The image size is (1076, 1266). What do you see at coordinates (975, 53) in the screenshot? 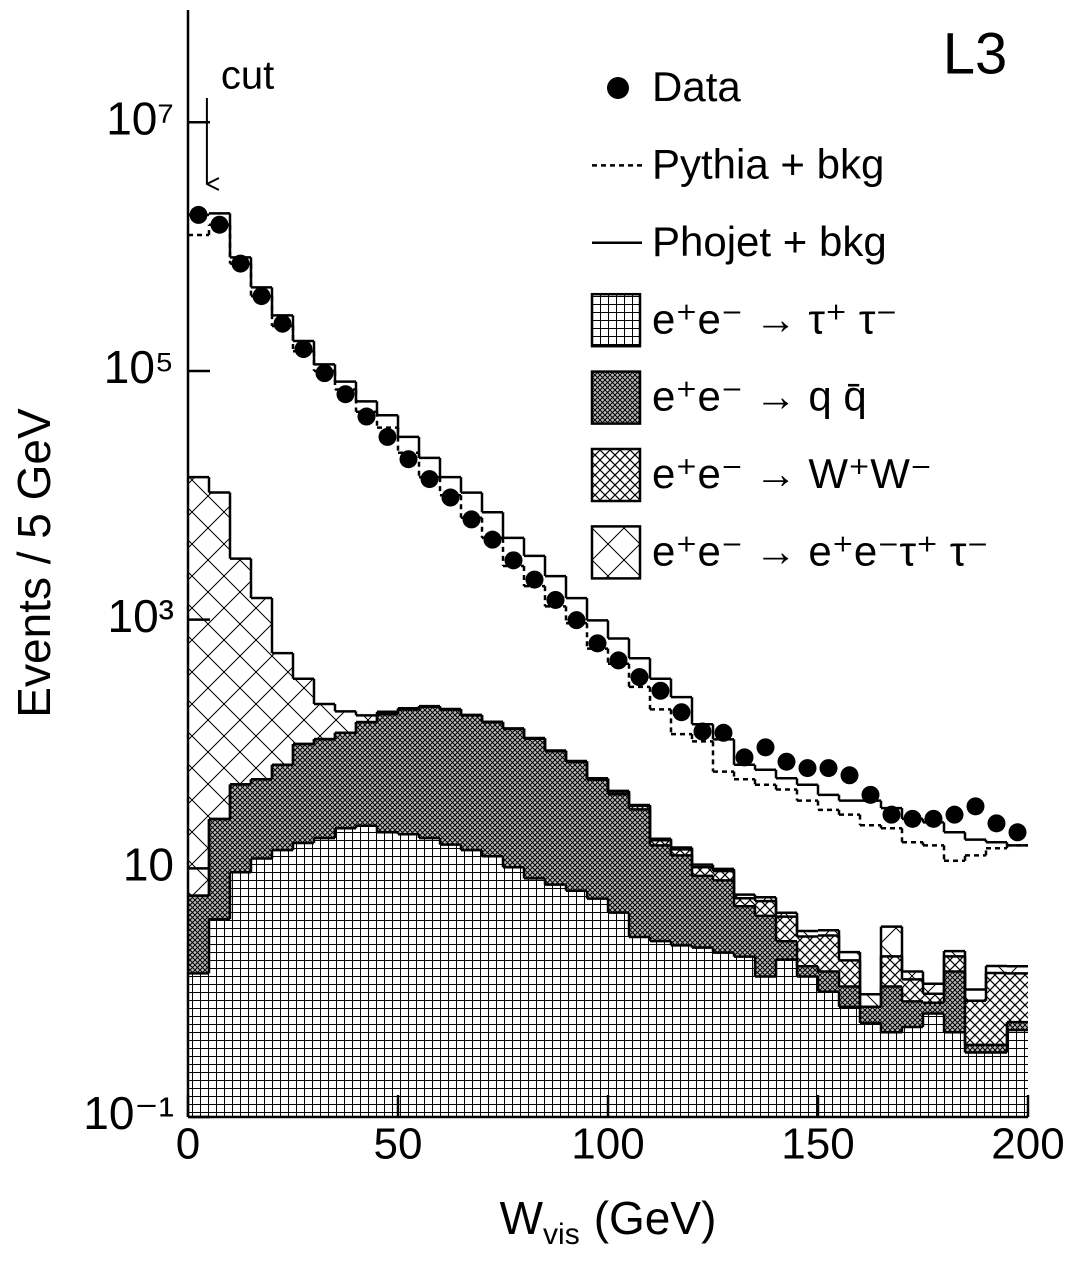
I see `experiment-label: L3` at bounding box center [975, 53].